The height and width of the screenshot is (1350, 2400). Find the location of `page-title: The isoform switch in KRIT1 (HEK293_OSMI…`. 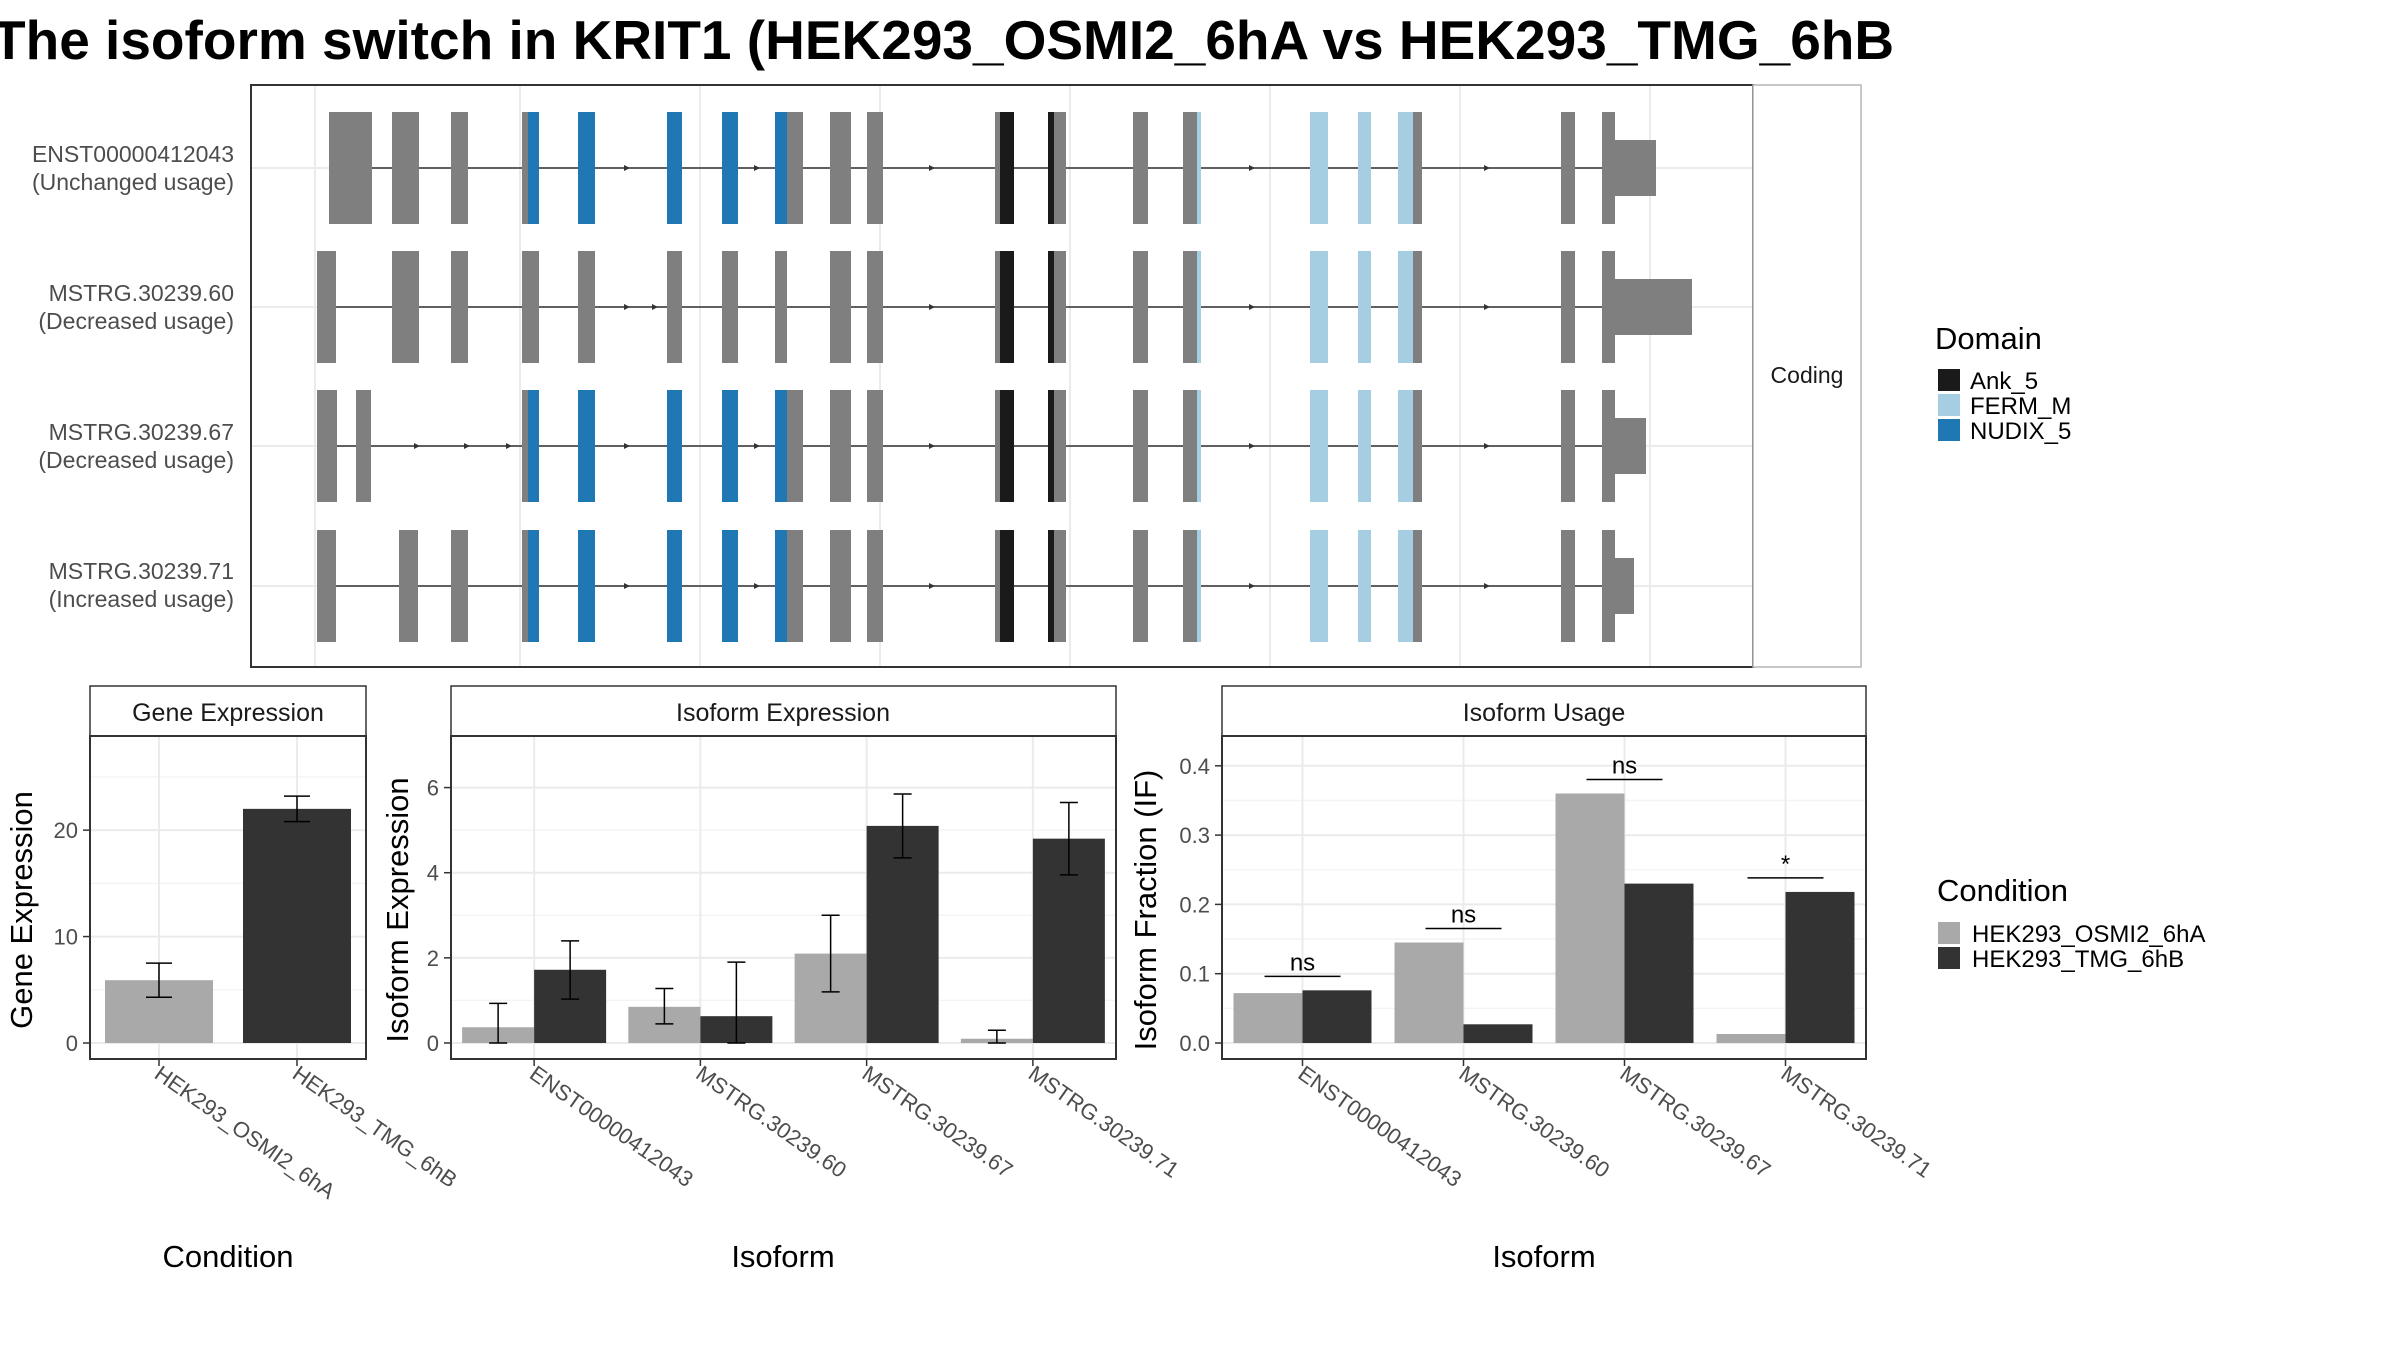

page-title: The isoform switch in KRIT1 (HEK293_OSMI… is located at coordinates (947, 40).